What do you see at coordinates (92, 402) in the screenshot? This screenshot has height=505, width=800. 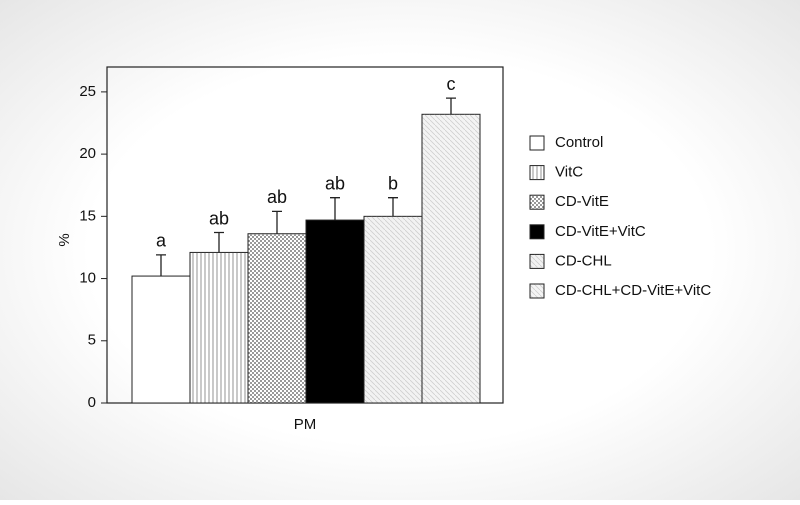 I see `y-tick-label: 0` at bounding box center [92, 402].